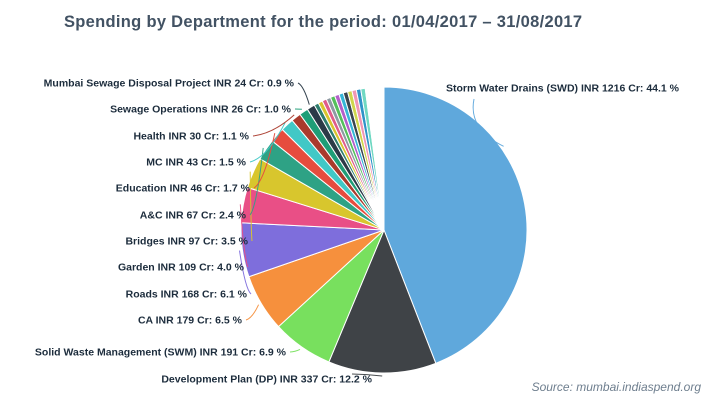 The height and width of the screenshot is (410, 713). I want to click on slice-label-garden: Garden INR 109 Cr: 4.0 %, so click(181, 268).